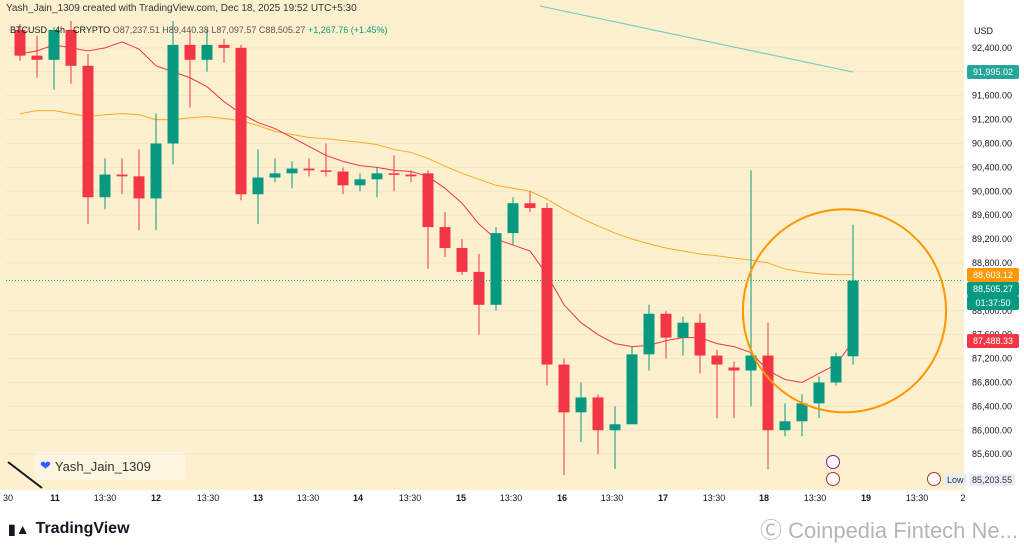 The height and width of the screenshot is (556, 1024). Describe the element at coordinates (102, 466) in the screenshot. I see `user-name: Yash_Jain_1309` at that location.